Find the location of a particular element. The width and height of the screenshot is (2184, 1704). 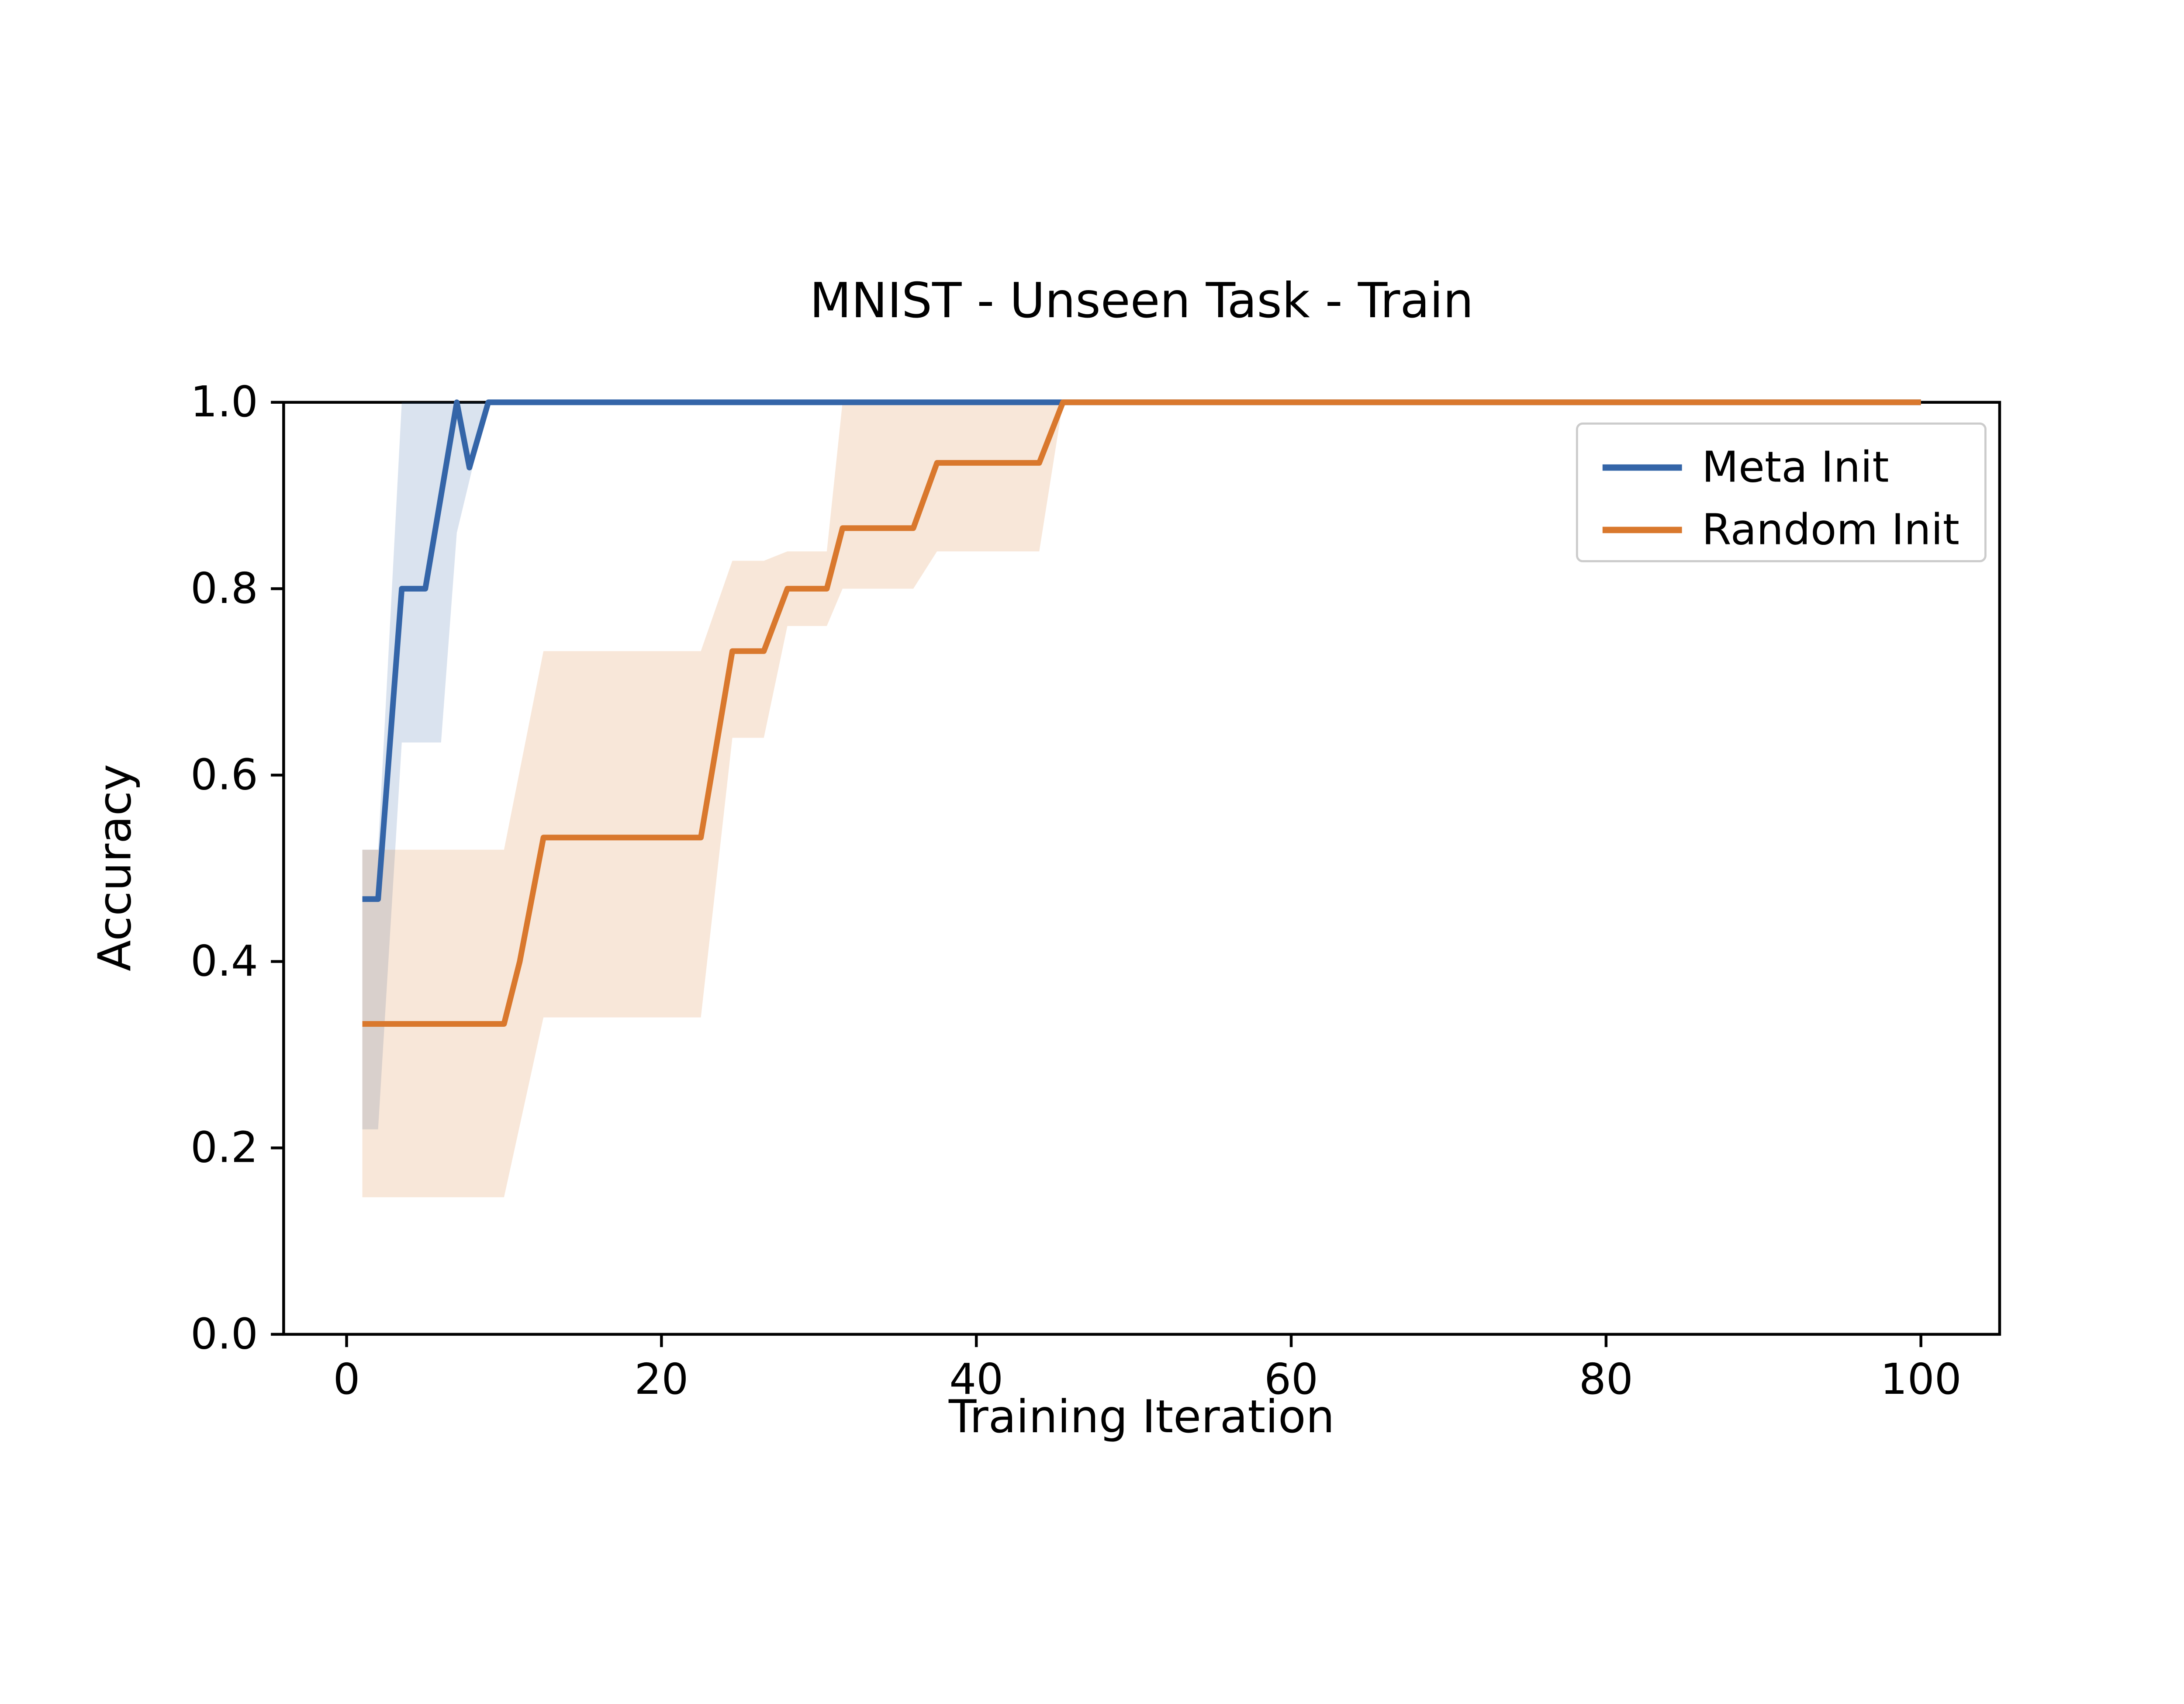

x-tick-label: 60 is located at coordinates (1291, 1379).